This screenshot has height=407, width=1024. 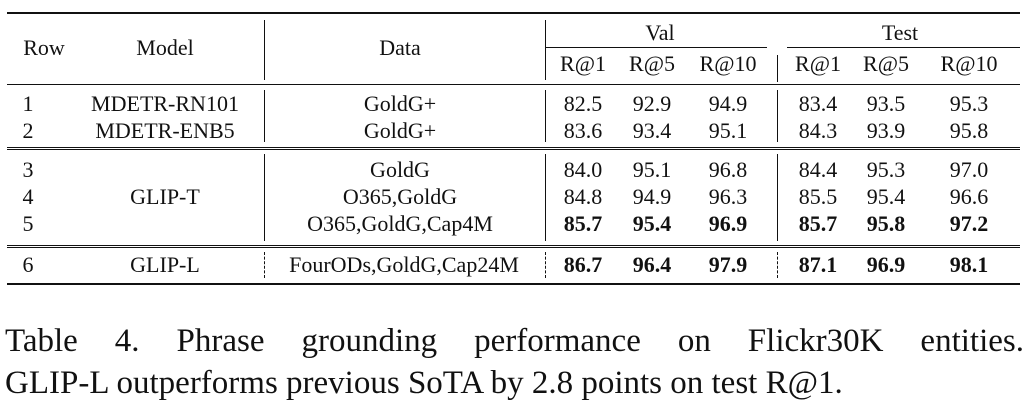 I want to click on row5-test-r10: 97.2, so click(x=969, y=223).